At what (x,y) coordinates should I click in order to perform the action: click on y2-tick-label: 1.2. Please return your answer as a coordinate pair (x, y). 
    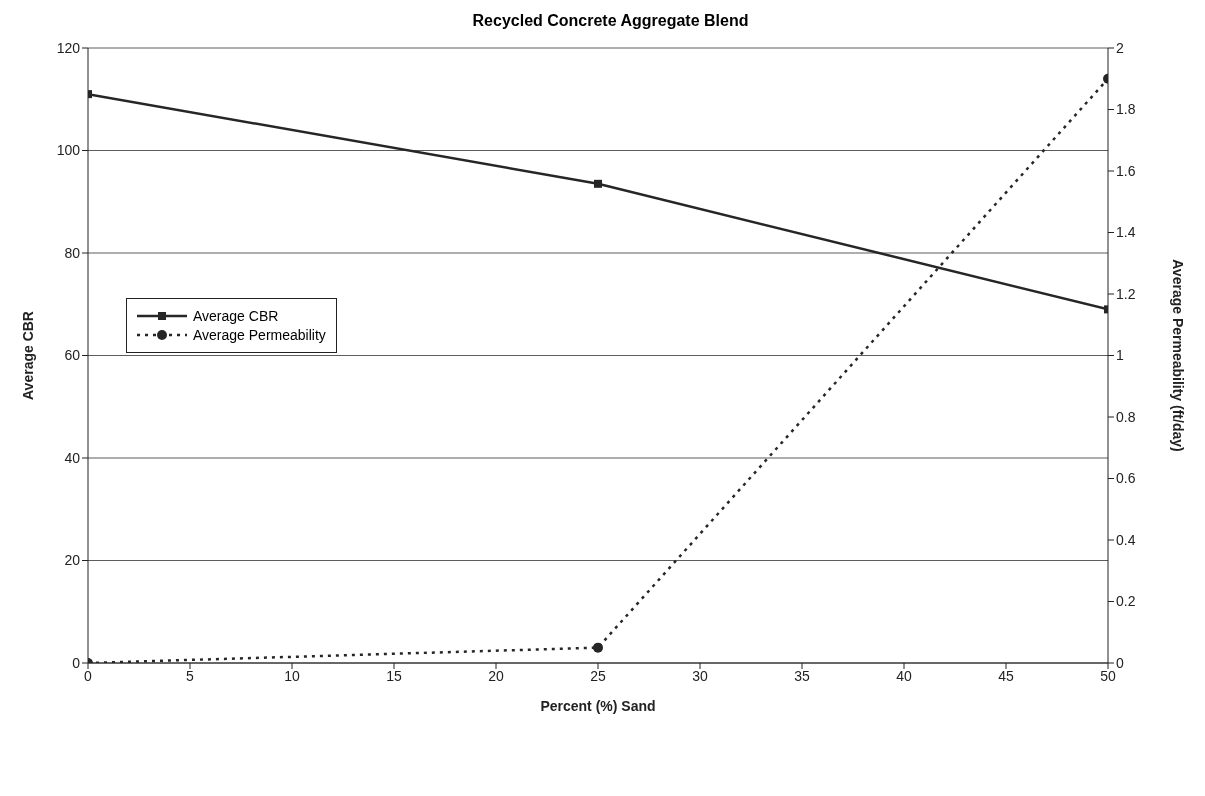
    Looking at the image, I should click on (1126, 293).